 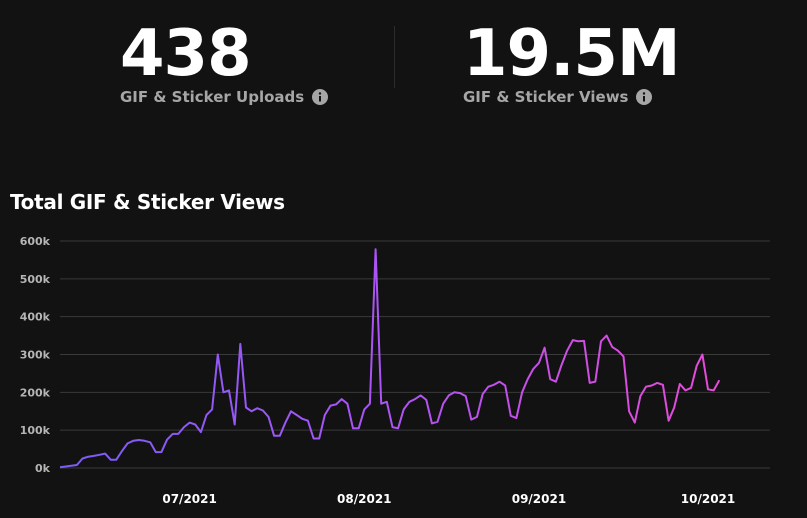 What do you see at coordinates (572, 54) in the screenshot?
I see `views-value: 19.5M` at bounding box center [572, 54].